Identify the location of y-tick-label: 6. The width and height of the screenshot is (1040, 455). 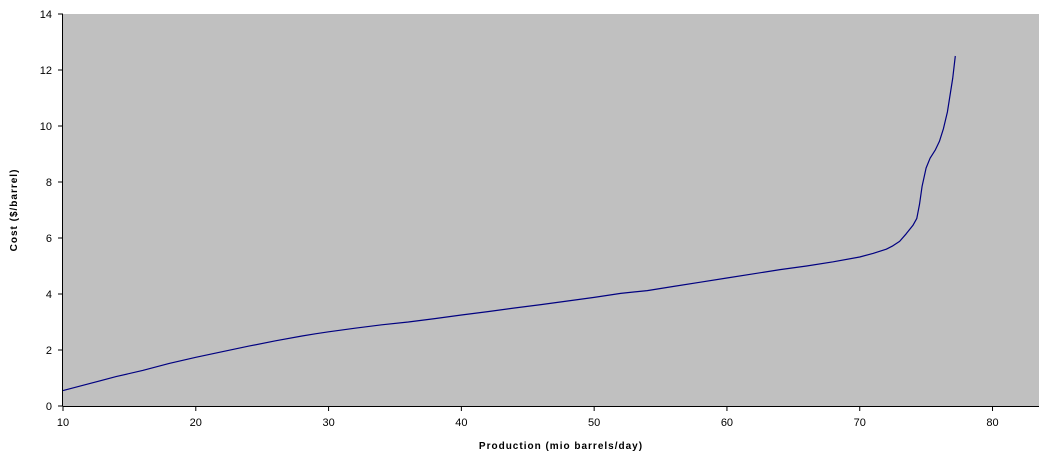
(49, 239).